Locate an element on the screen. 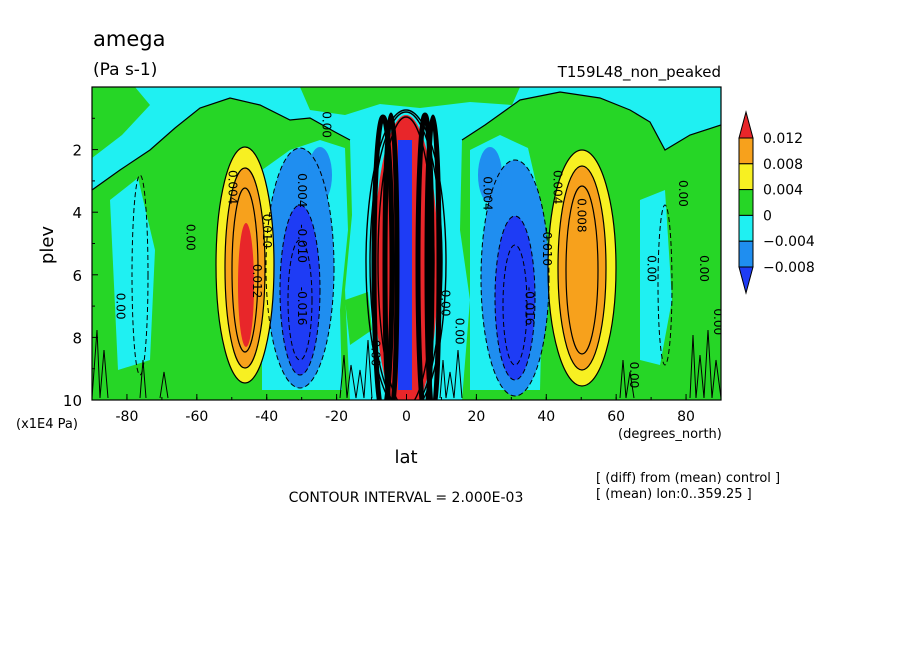 The image size is (904, 654). y-tick-label: 10 is located at coordinates (72, 401).